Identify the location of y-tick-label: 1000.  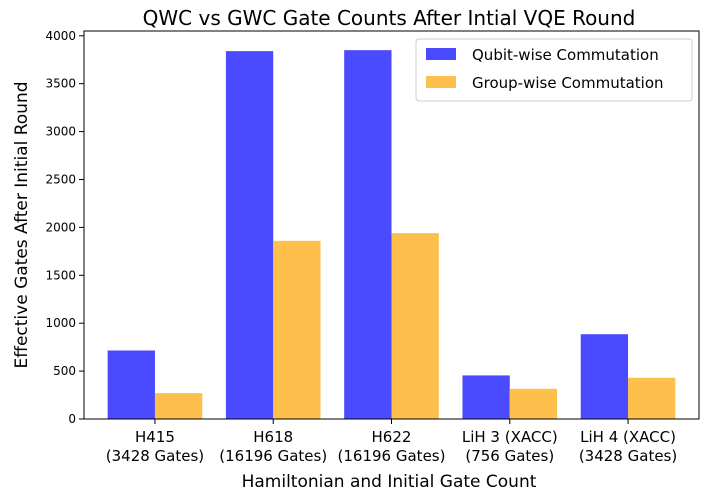
(60, 323).